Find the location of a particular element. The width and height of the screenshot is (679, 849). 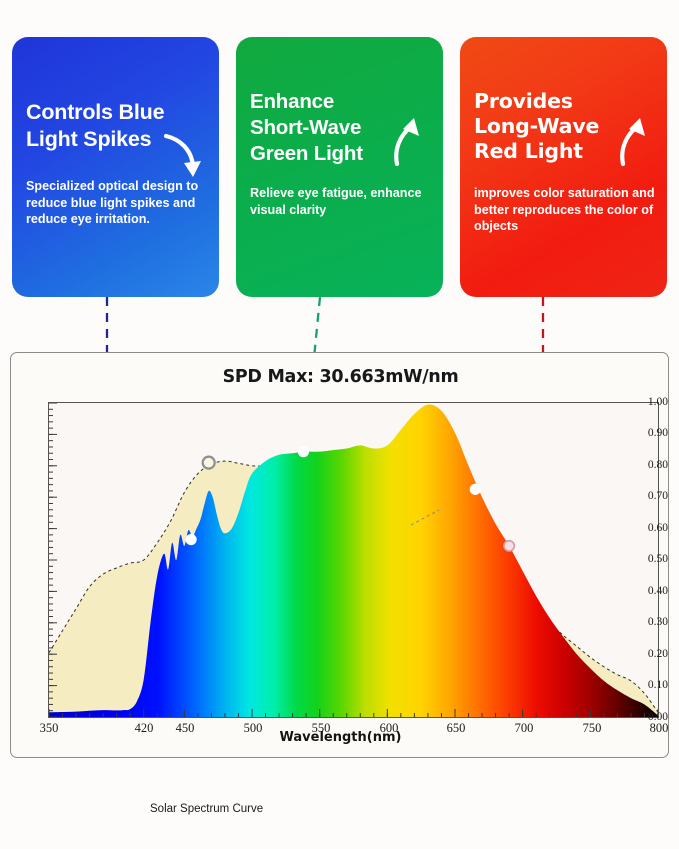

x-tick-label: 750 is located at coordinates (592, 728).